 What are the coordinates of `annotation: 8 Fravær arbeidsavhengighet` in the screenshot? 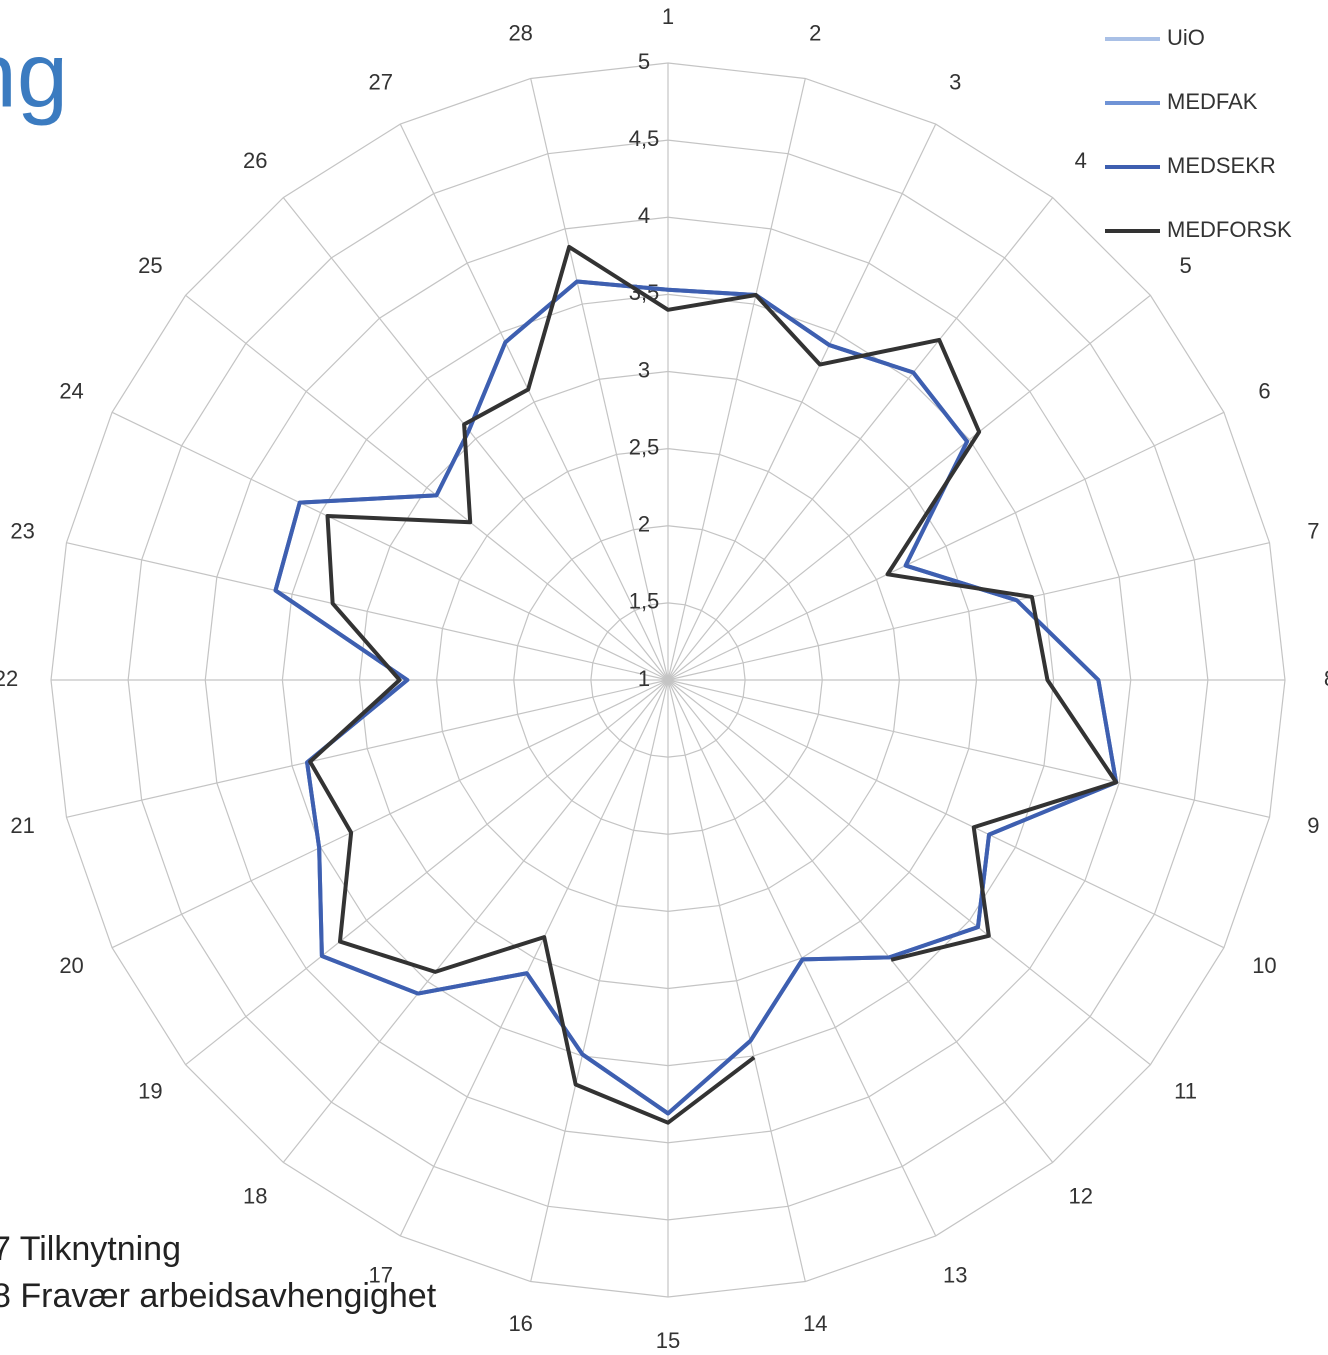 It's located at (218, 1296).